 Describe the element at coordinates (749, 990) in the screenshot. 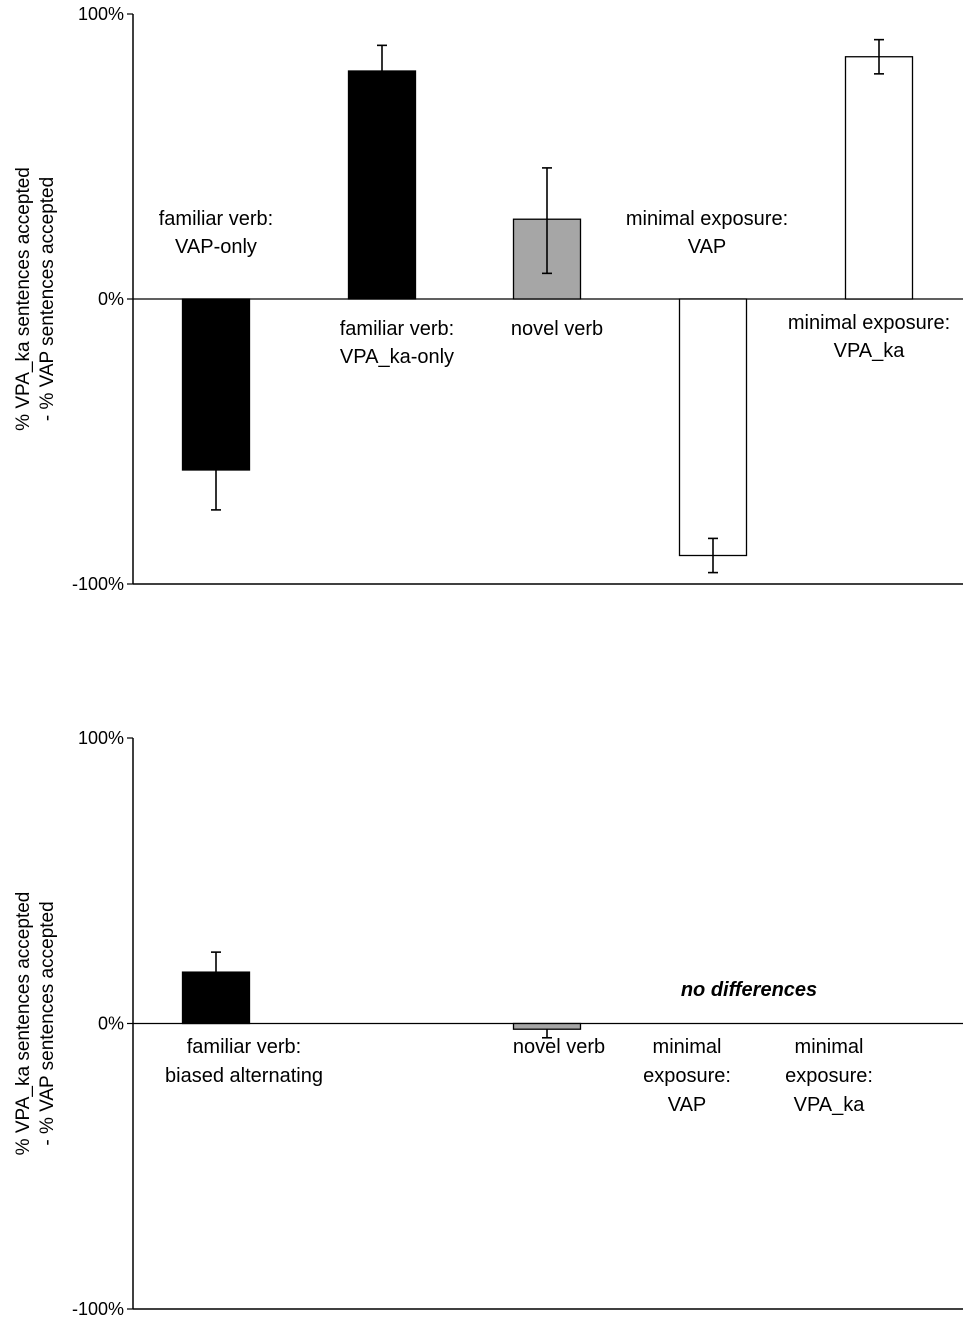

I see `annotation-text: no differences` at that location.